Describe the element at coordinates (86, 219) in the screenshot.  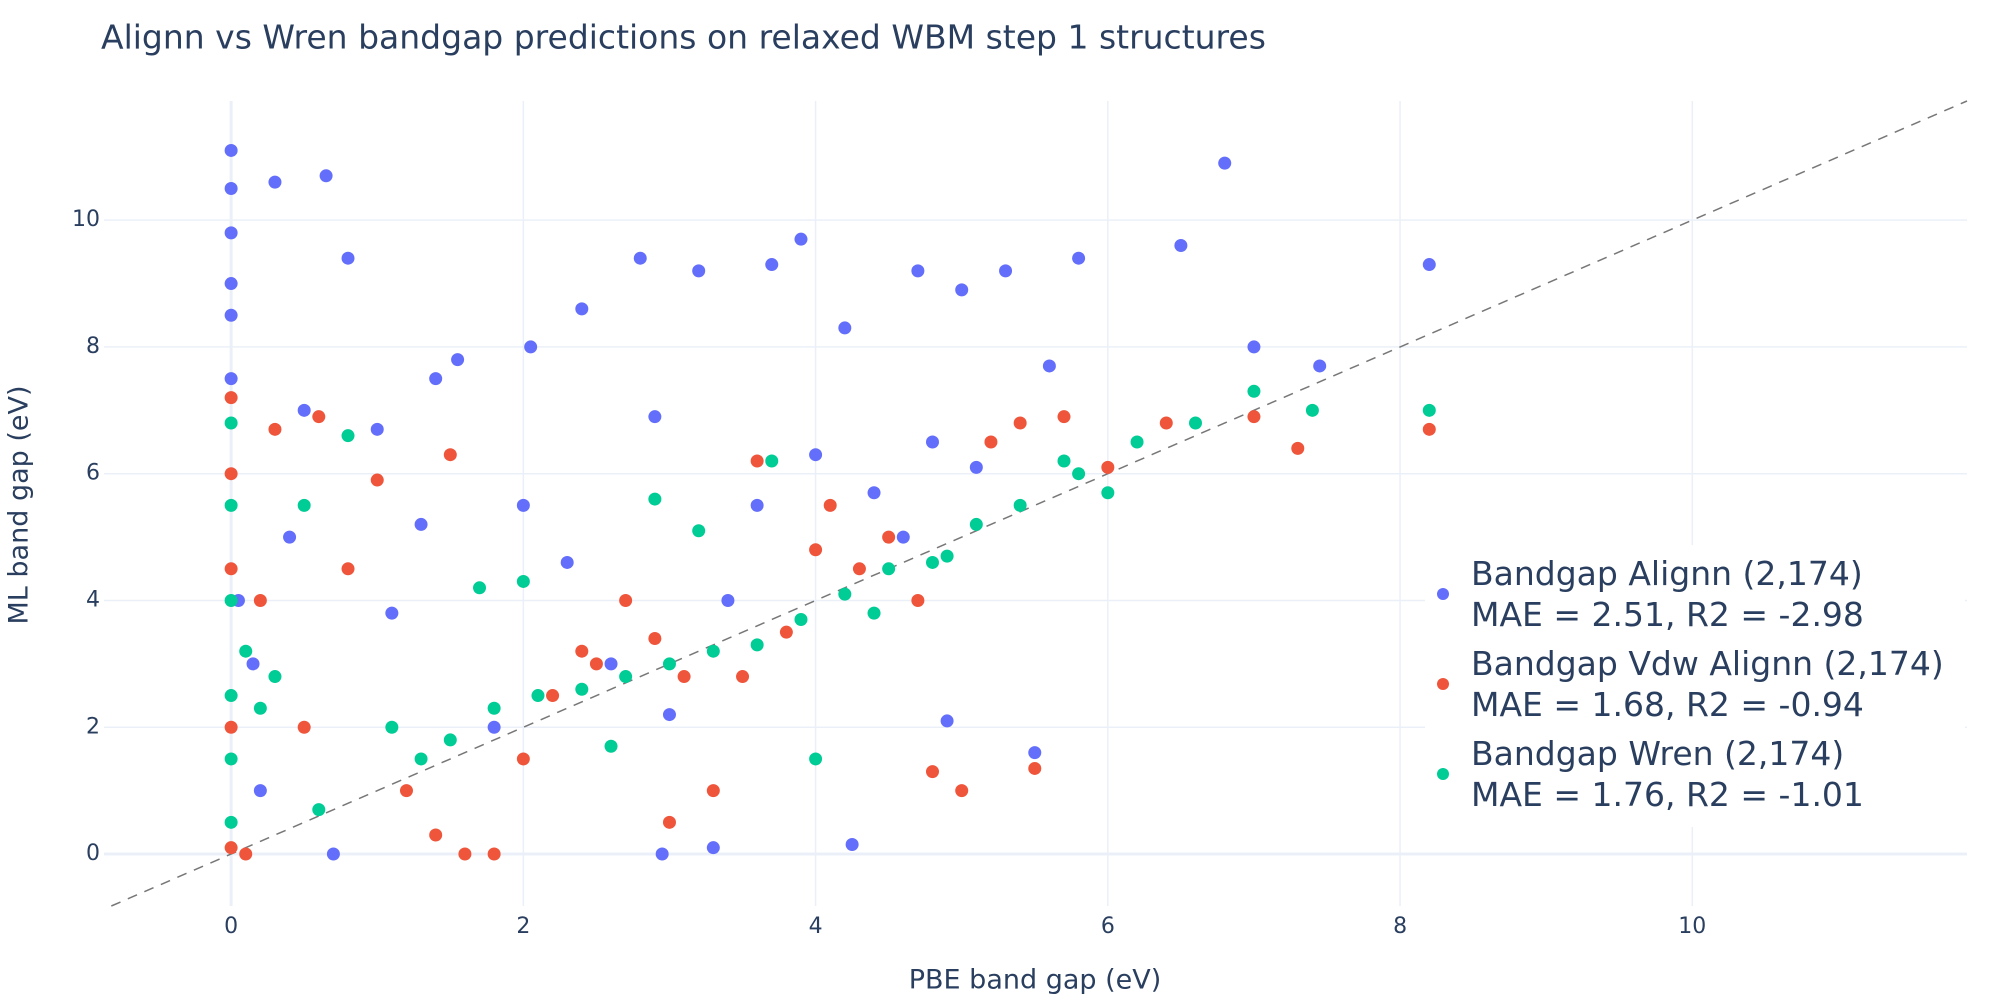
I see `y-tick-label: 10` at that location.